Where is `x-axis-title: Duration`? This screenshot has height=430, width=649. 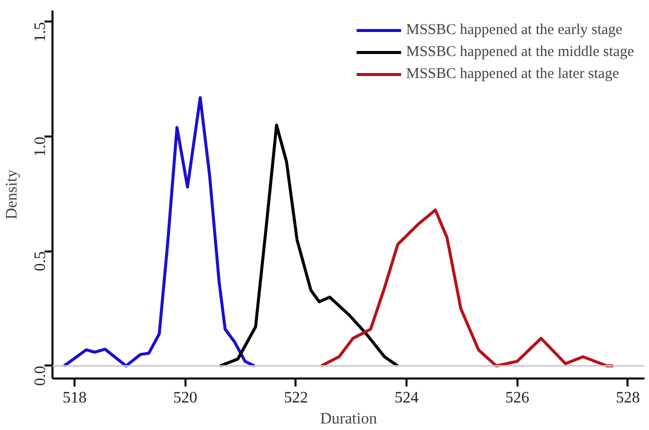
x-axis-title: Duration is located at coordinates (348, 419).